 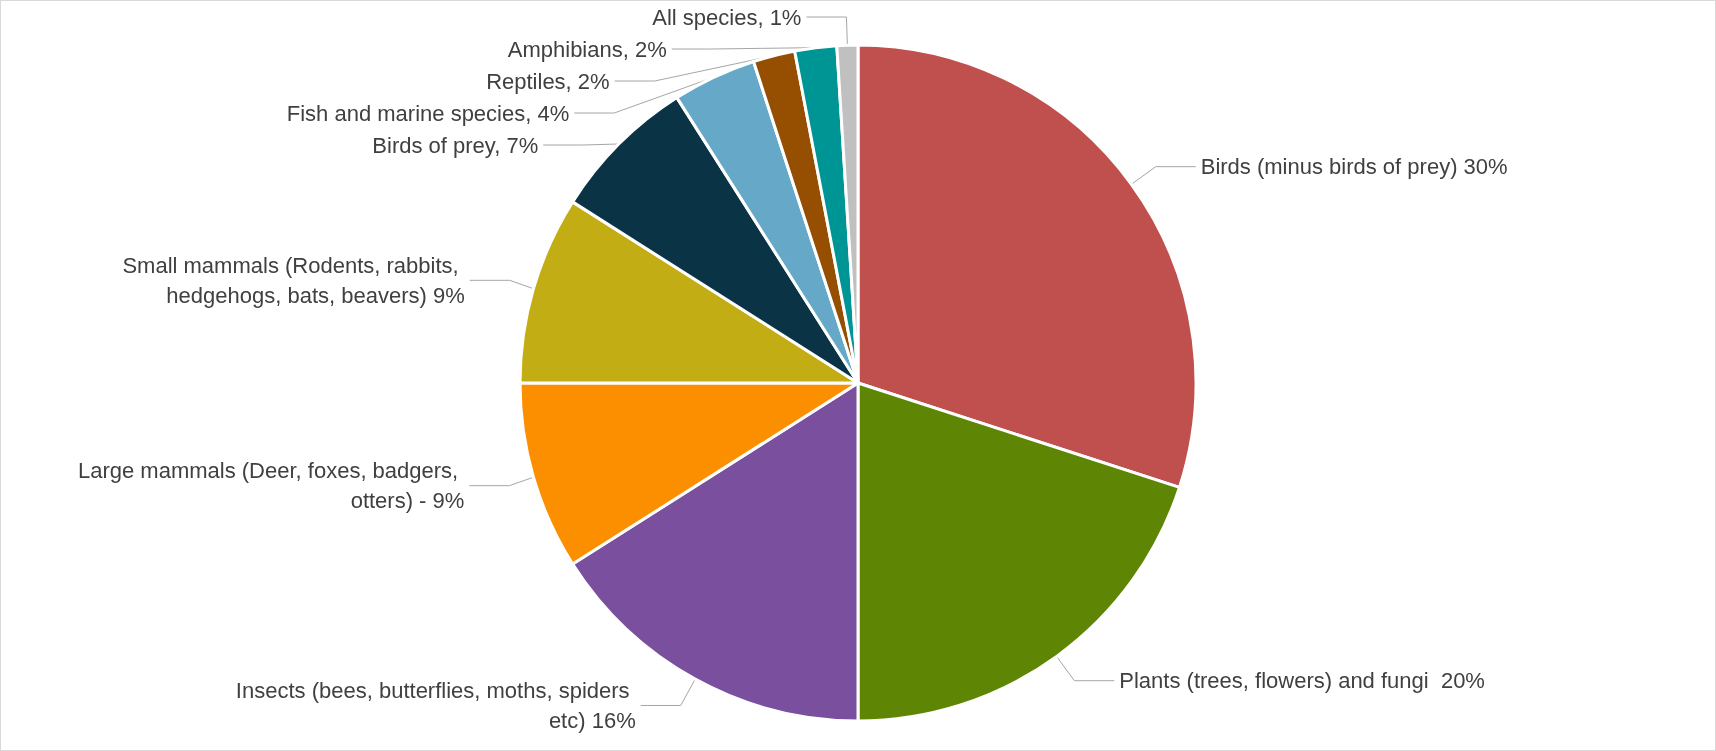 What do you see at coordinates (455, 145) in the screenshot?
I see `slice-label: Birds of prey, 7%` at bounding box center [455, 145].